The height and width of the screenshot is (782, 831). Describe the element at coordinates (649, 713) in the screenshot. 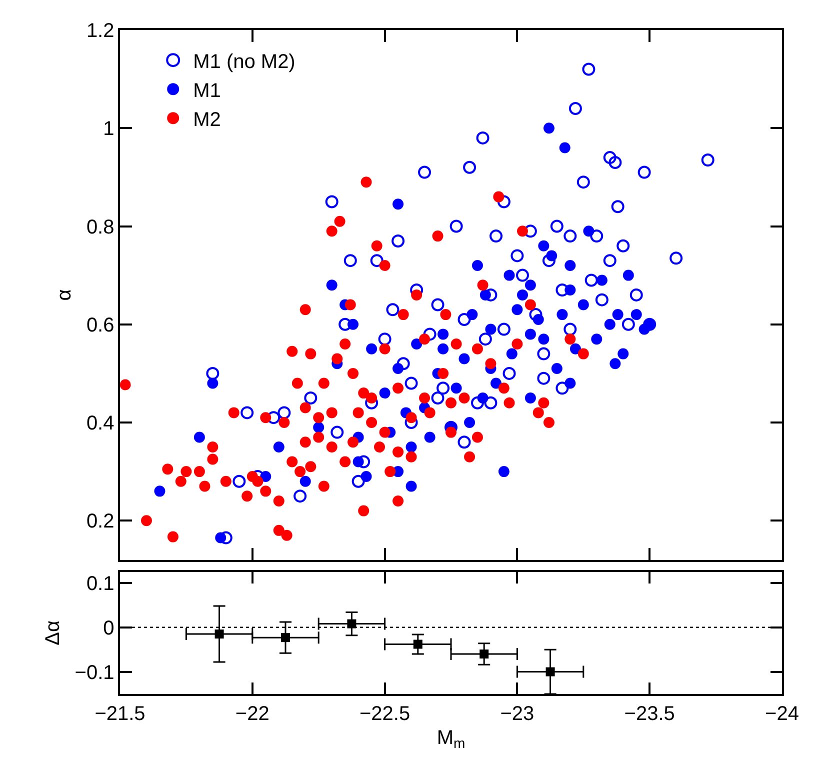

I see `x-tick-label: −23.5` at that location.